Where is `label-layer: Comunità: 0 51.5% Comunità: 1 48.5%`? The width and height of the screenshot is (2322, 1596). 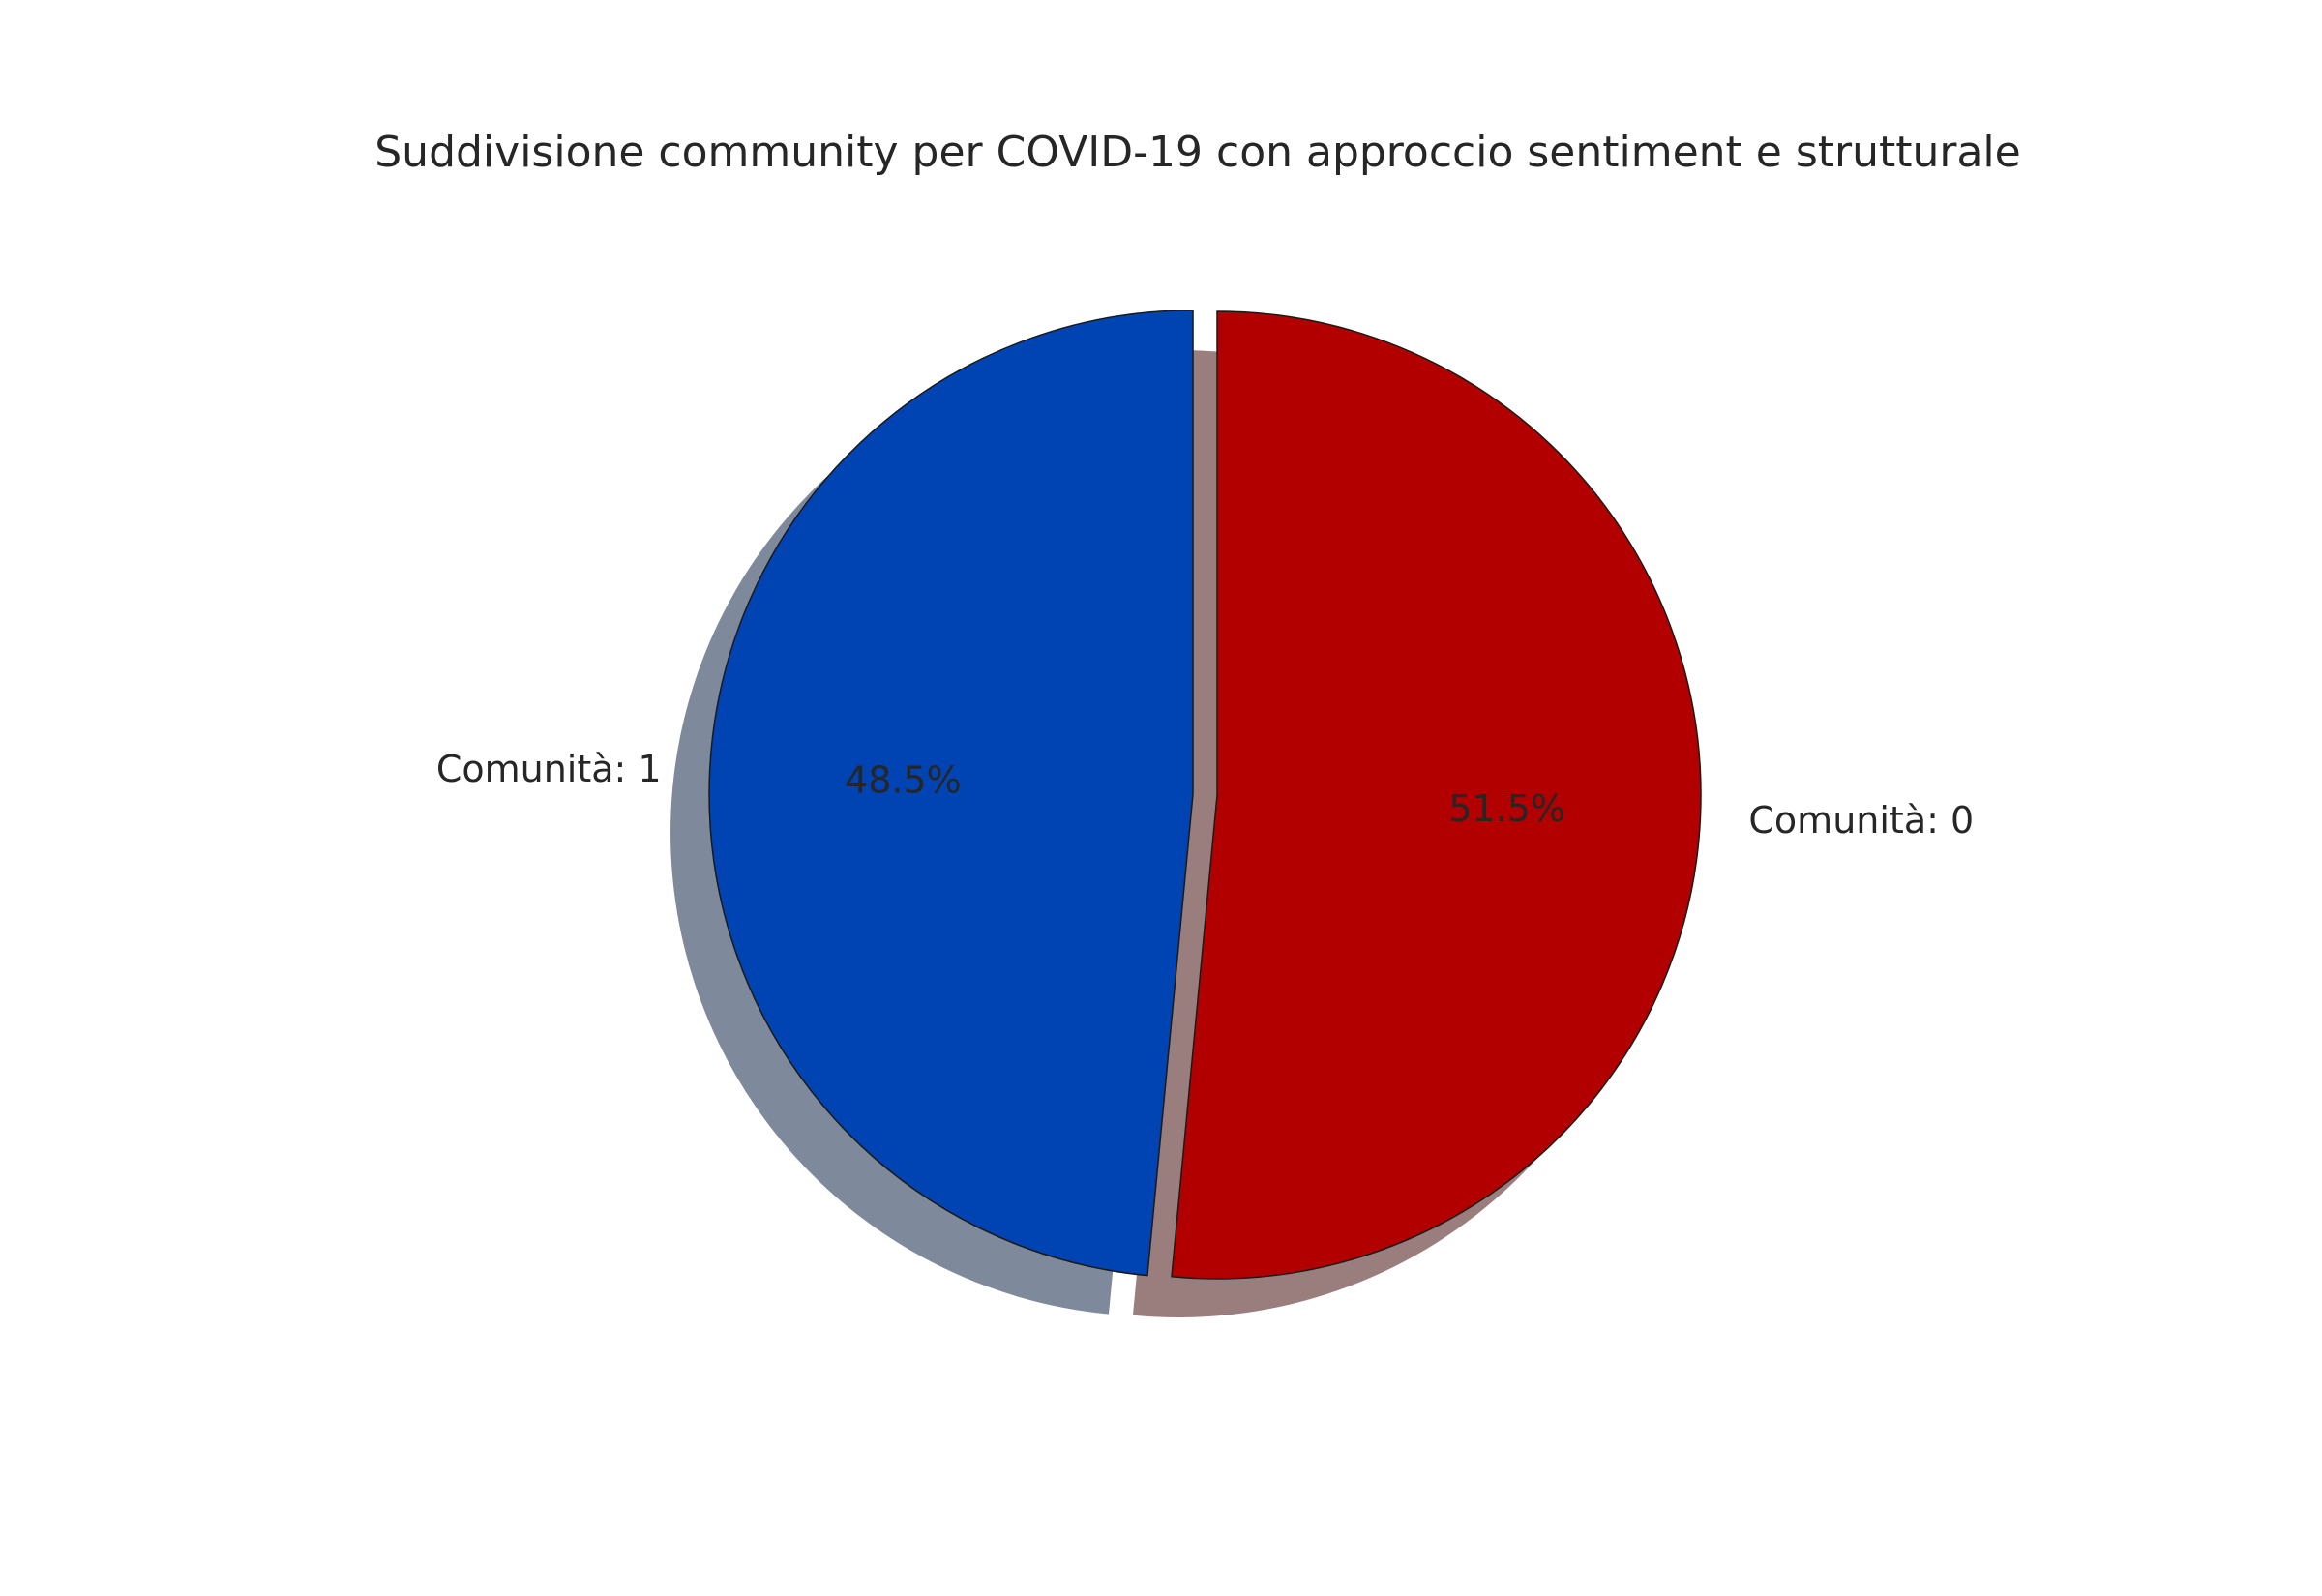
label-layer: Comunità: 0 51.5% Comunità: 1 48.5% is located at coordinates (1205, 795).